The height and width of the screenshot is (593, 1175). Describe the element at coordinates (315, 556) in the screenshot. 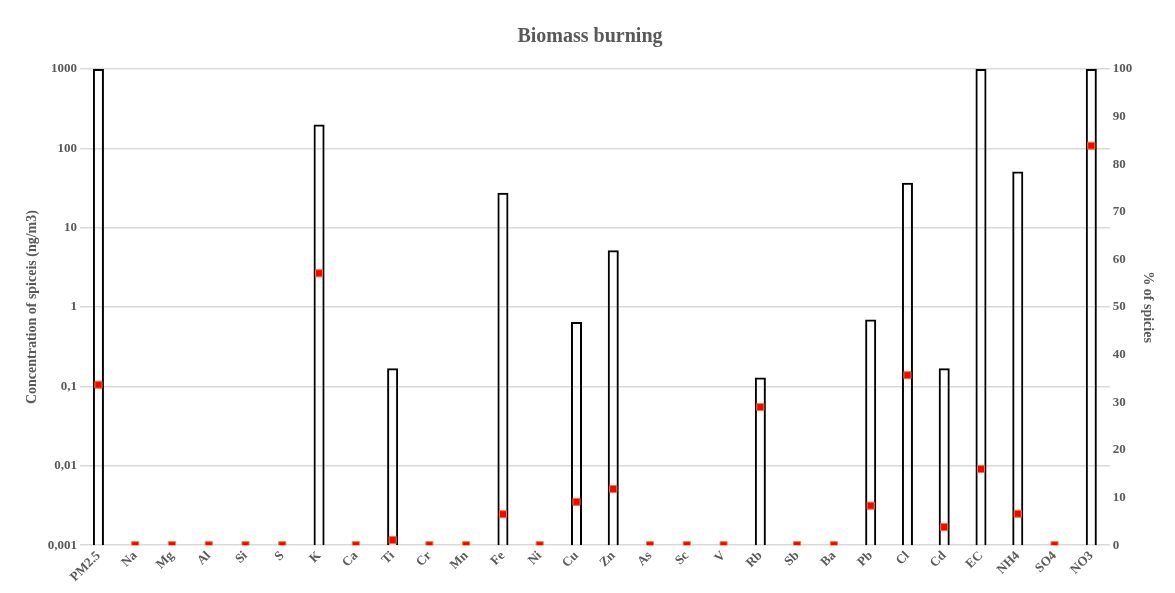

I see `x-tick-label: K` at that location.